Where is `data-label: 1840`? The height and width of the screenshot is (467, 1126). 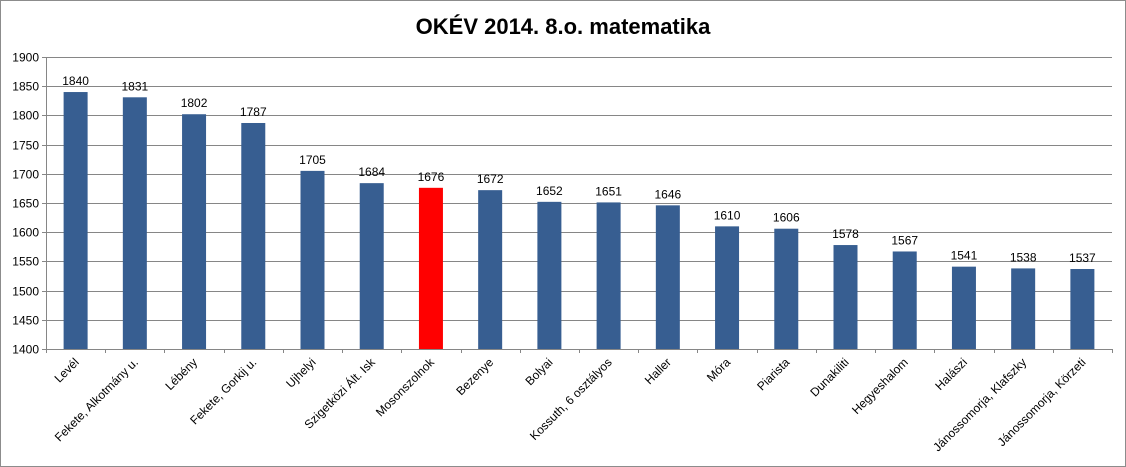 data-label: 1840 is located at coordinates (75, 81).